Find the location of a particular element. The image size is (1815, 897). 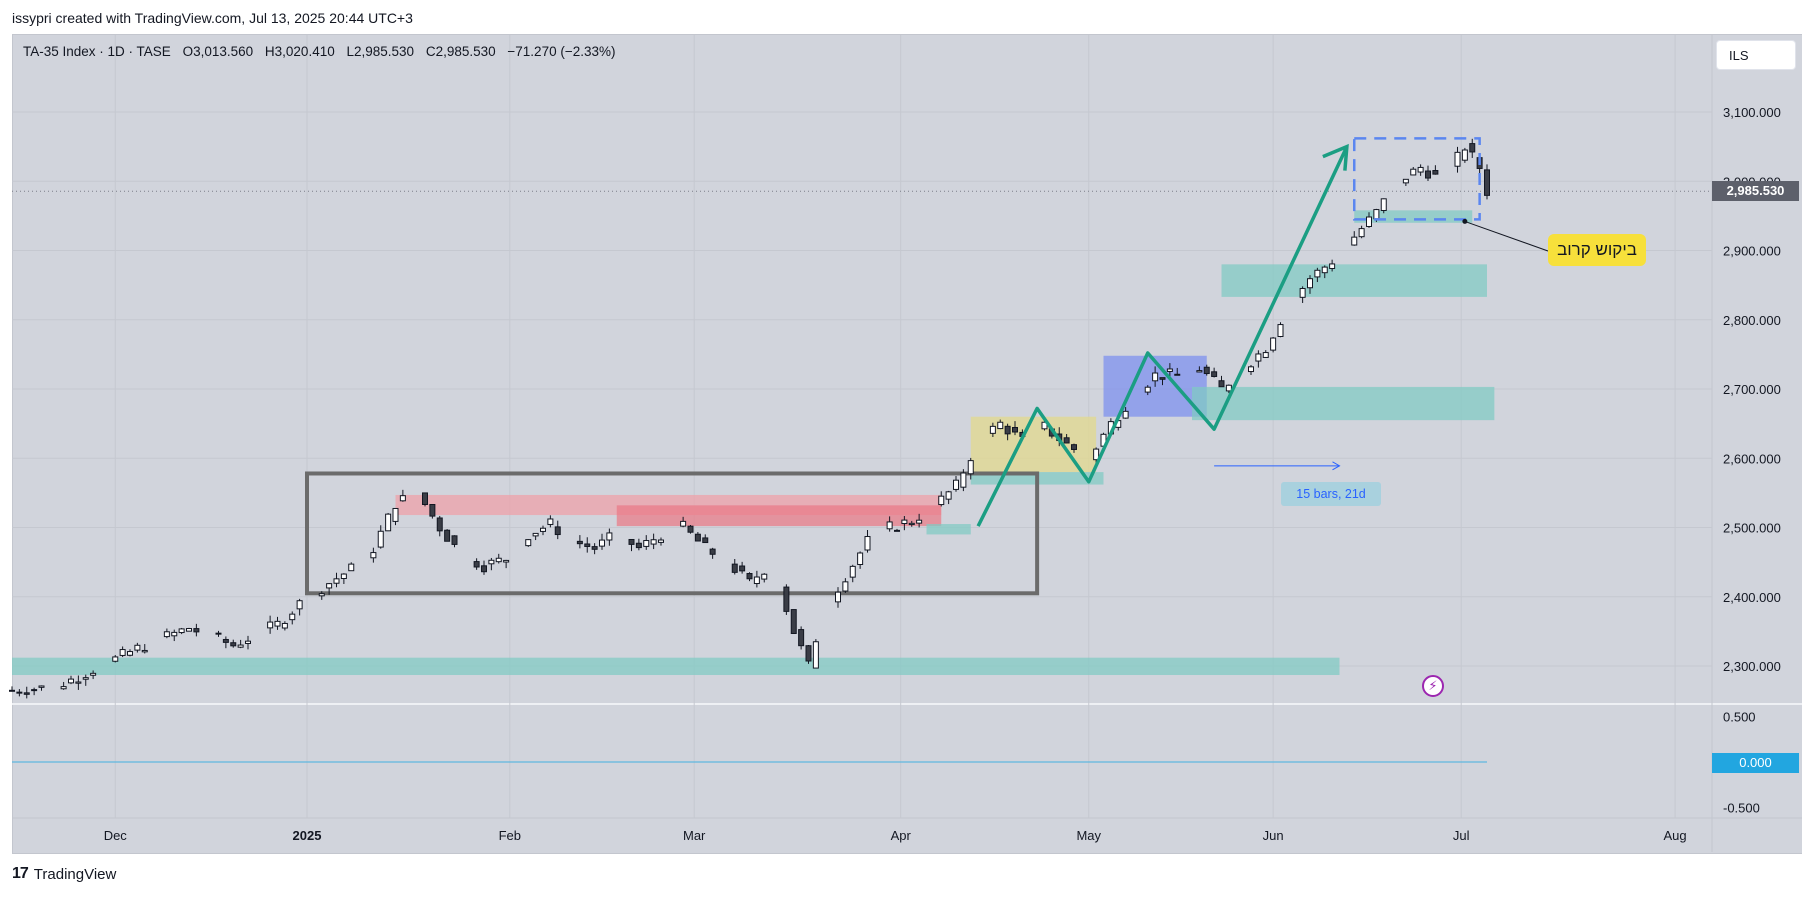

range-rectangle is located at coordinates (672, 533).